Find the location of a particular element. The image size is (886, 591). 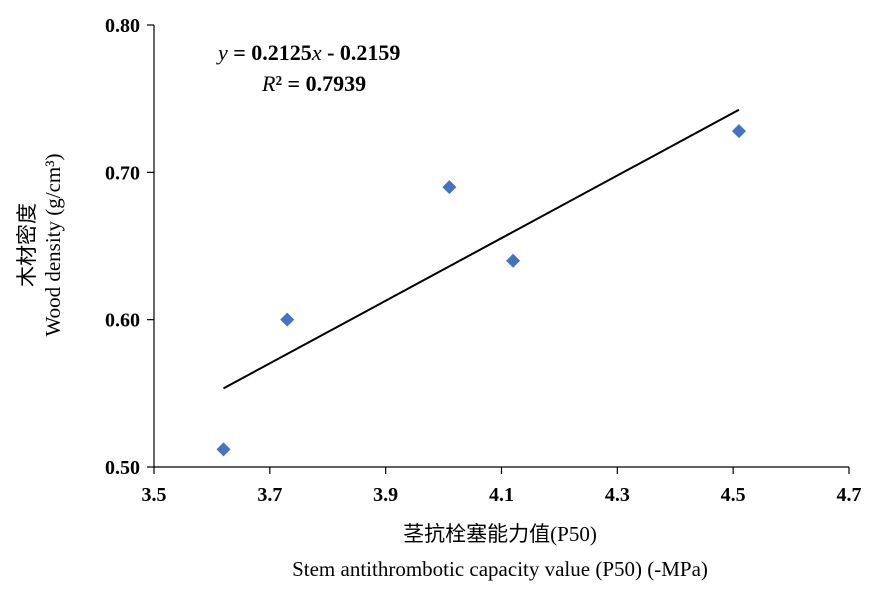

x-axis-title-cn-suffix: (P50) is located at coordinates (573, 534).